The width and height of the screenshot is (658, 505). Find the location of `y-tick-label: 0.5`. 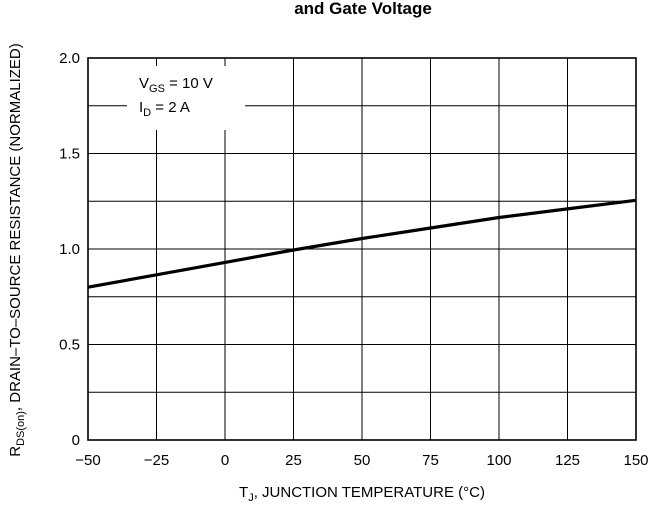

y-tick-label: 0.5 is located at coordinates (69, 345).